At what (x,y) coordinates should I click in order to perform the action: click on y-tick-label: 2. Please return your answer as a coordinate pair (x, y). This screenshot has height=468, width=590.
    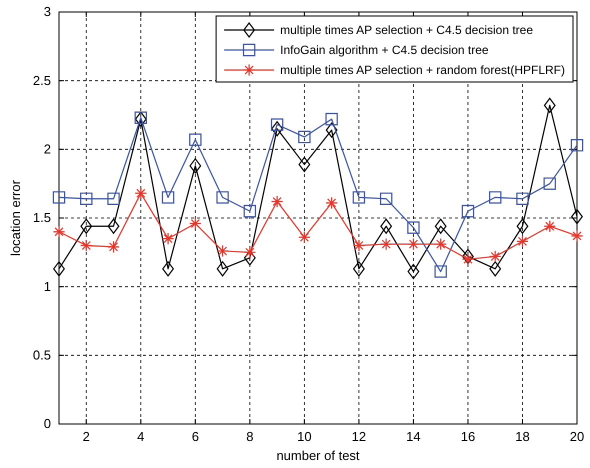
    Looking at the image, I should click on (47, 148).